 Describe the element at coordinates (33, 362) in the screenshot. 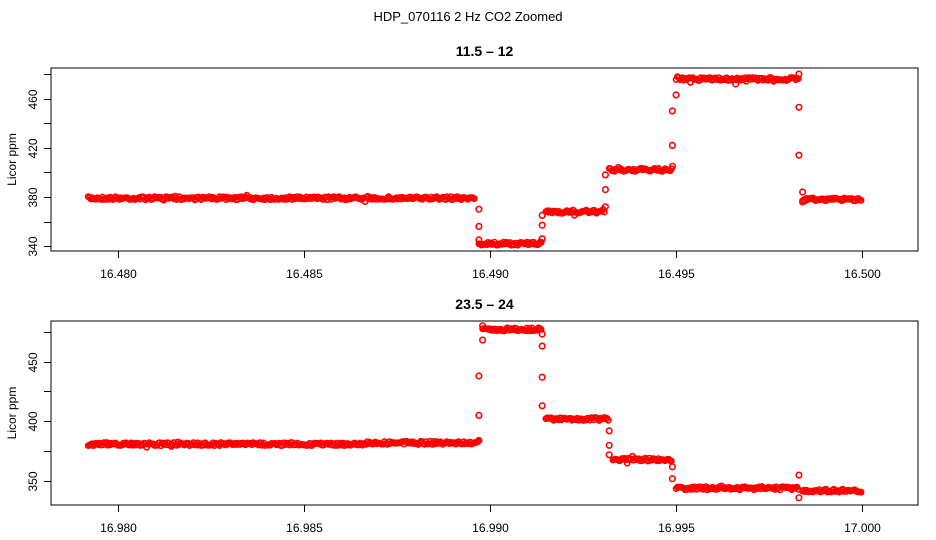

I see `y-tick-label: 450` at that location.